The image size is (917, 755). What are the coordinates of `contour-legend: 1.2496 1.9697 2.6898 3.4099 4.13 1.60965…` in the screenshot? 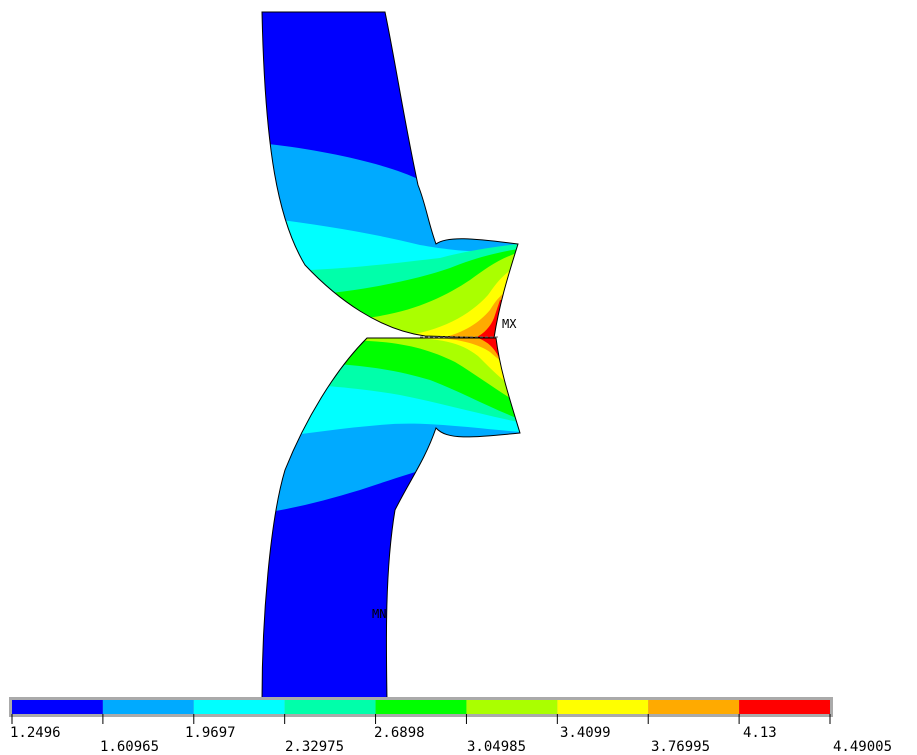 It's located at (450, 726).